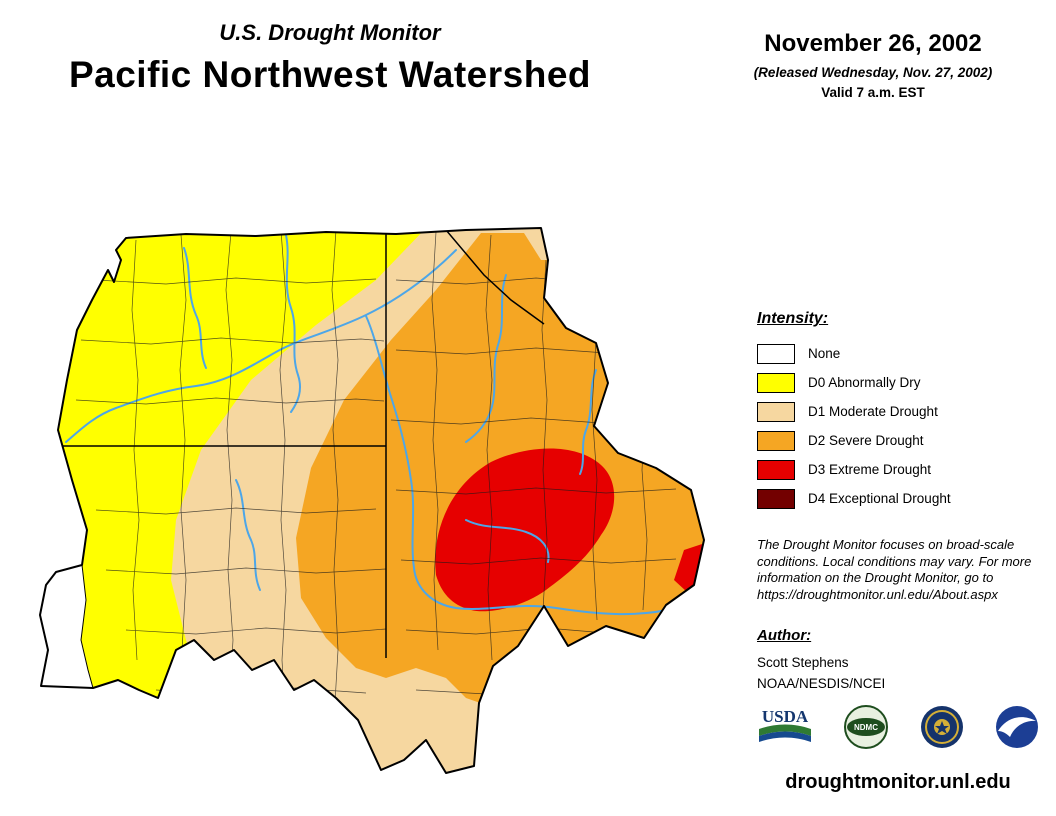  I want to click on legend-swatch-d3, so click(776, 469).